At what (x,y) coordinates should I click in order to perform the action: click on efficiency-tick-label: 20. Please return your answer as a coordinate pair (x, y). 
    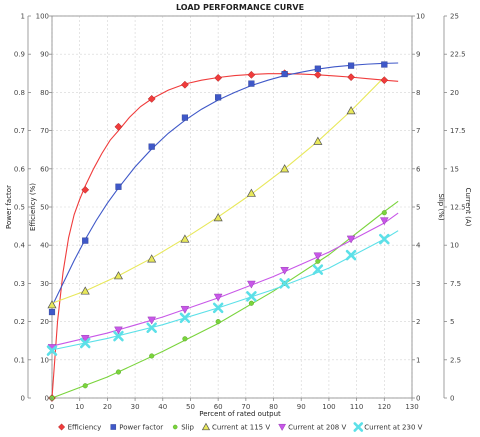
    Looking at the image, I should click on (44, 322).